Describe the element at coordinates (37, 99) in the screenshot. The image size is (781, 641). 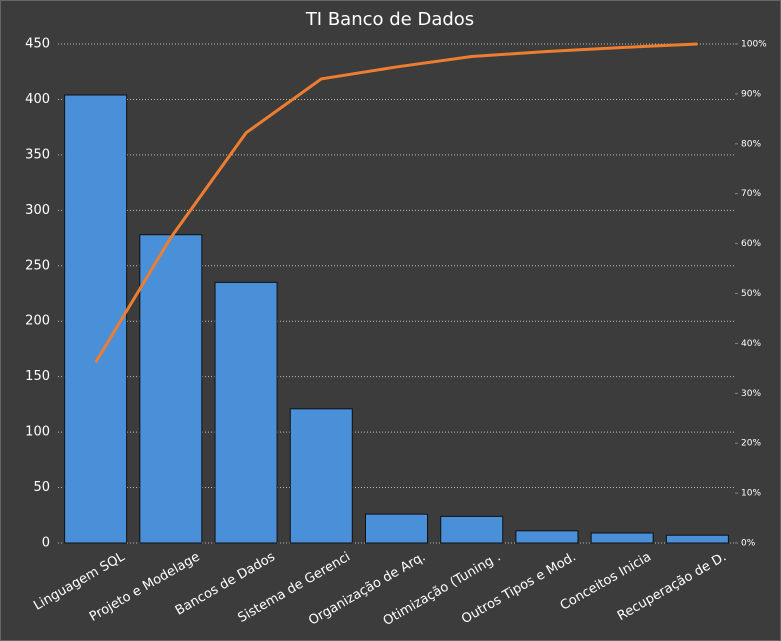
I see `y-tick-label: 400` at that location.